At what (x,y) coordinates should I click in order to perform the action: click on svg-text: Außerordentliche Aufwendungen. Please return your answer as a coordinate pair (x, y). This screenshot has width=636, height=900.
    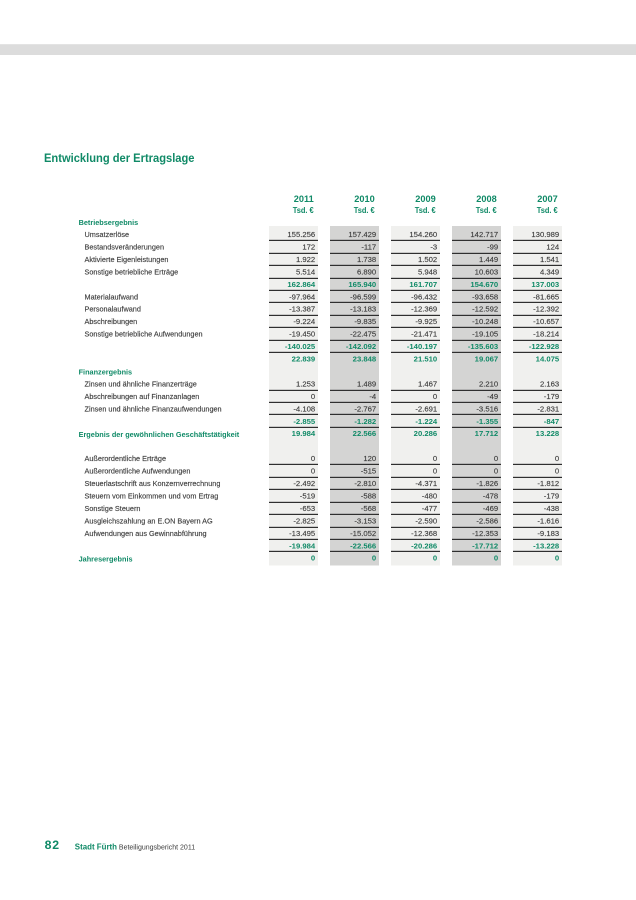
    Looking at the image, I should click on (138, 471).